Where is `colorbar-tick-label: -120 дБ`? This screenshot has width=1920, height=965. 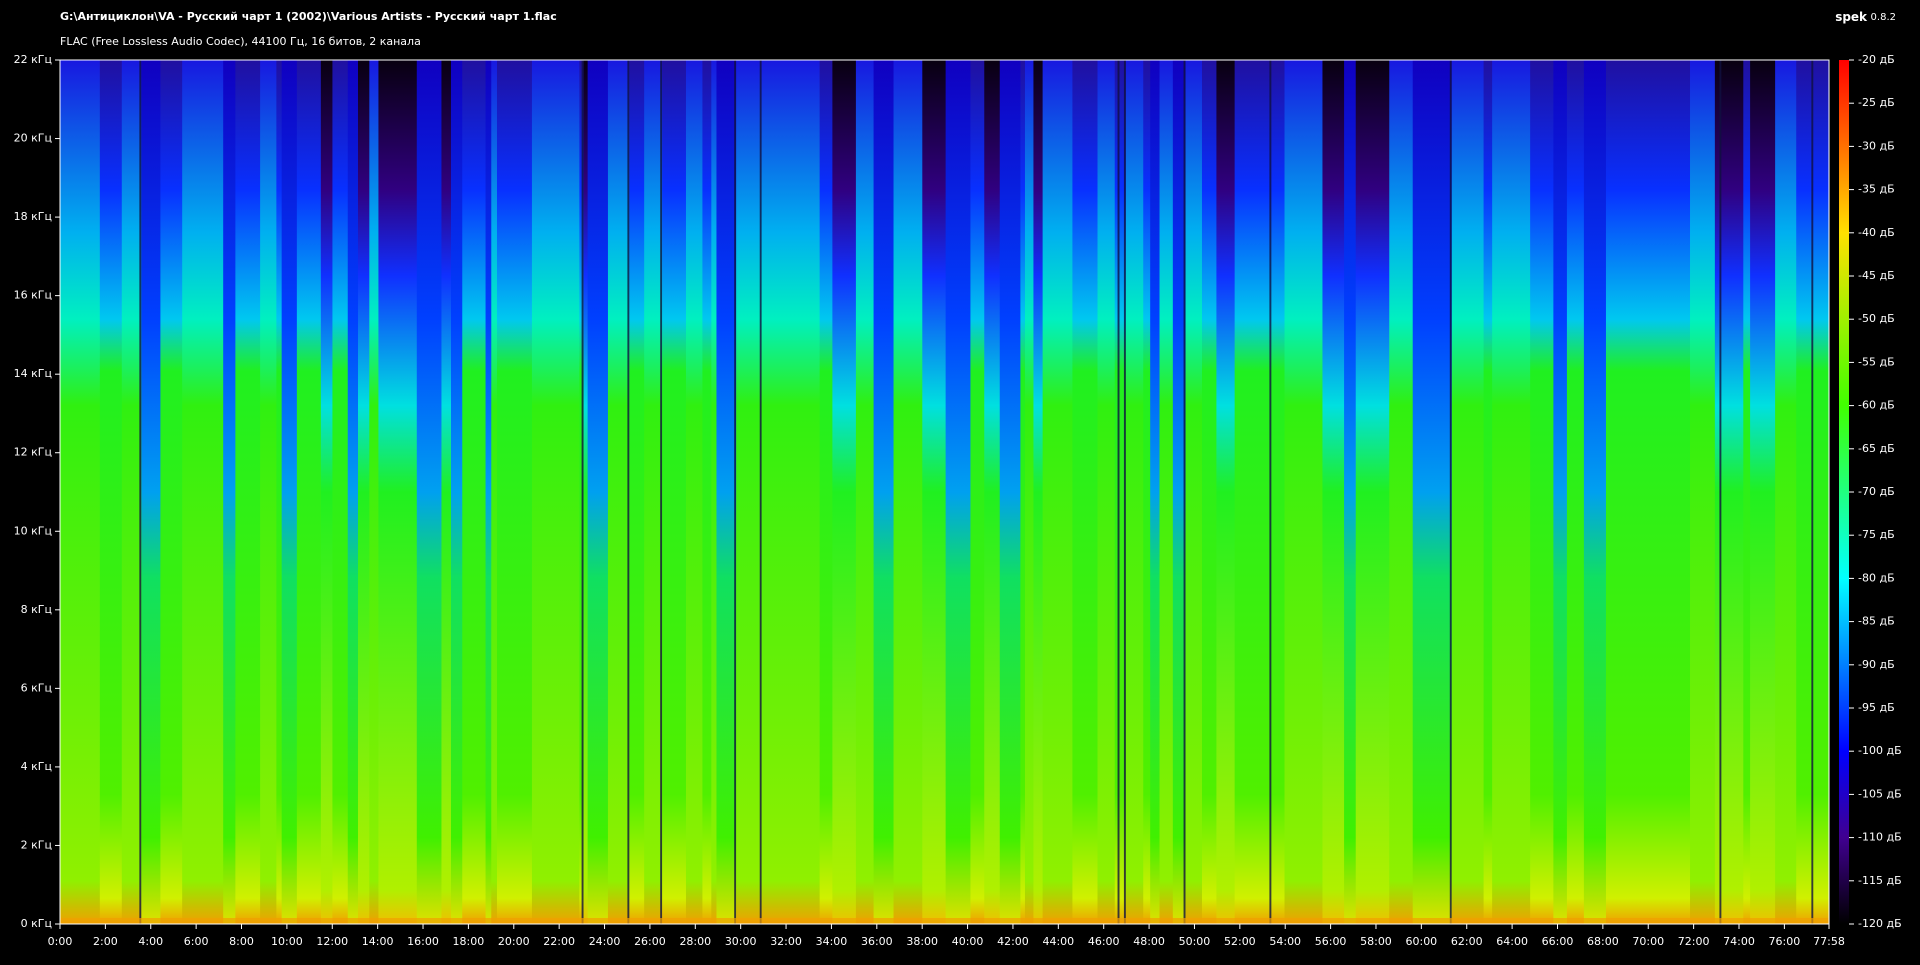 colorbar-tick-label: -120 дБ is located at coordinates (1880, 923).